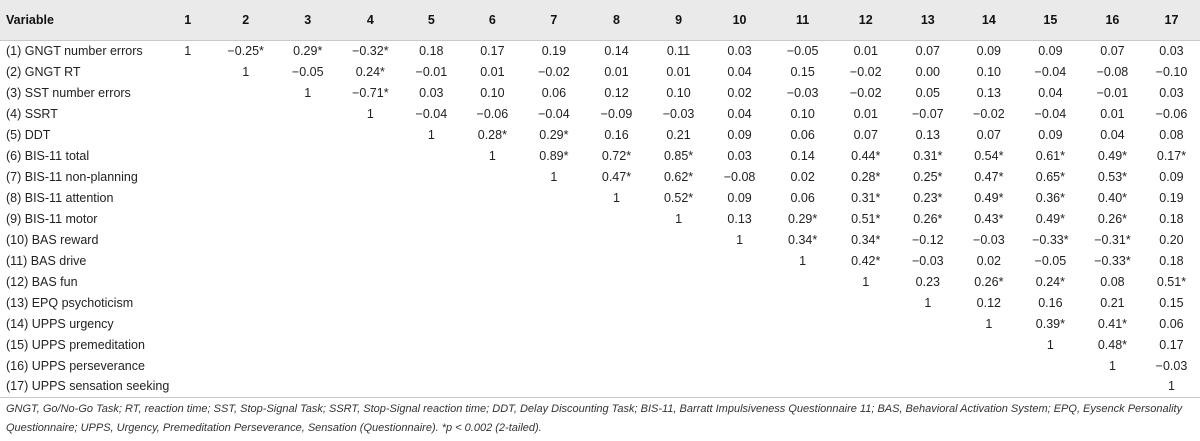 This screenshot has height=441, width=1200. What do you see at coordinates (52, 218) in the screenshot?
I see `row-variable-label: (9) BIS-11 motor` at bounding box center [52, 218].